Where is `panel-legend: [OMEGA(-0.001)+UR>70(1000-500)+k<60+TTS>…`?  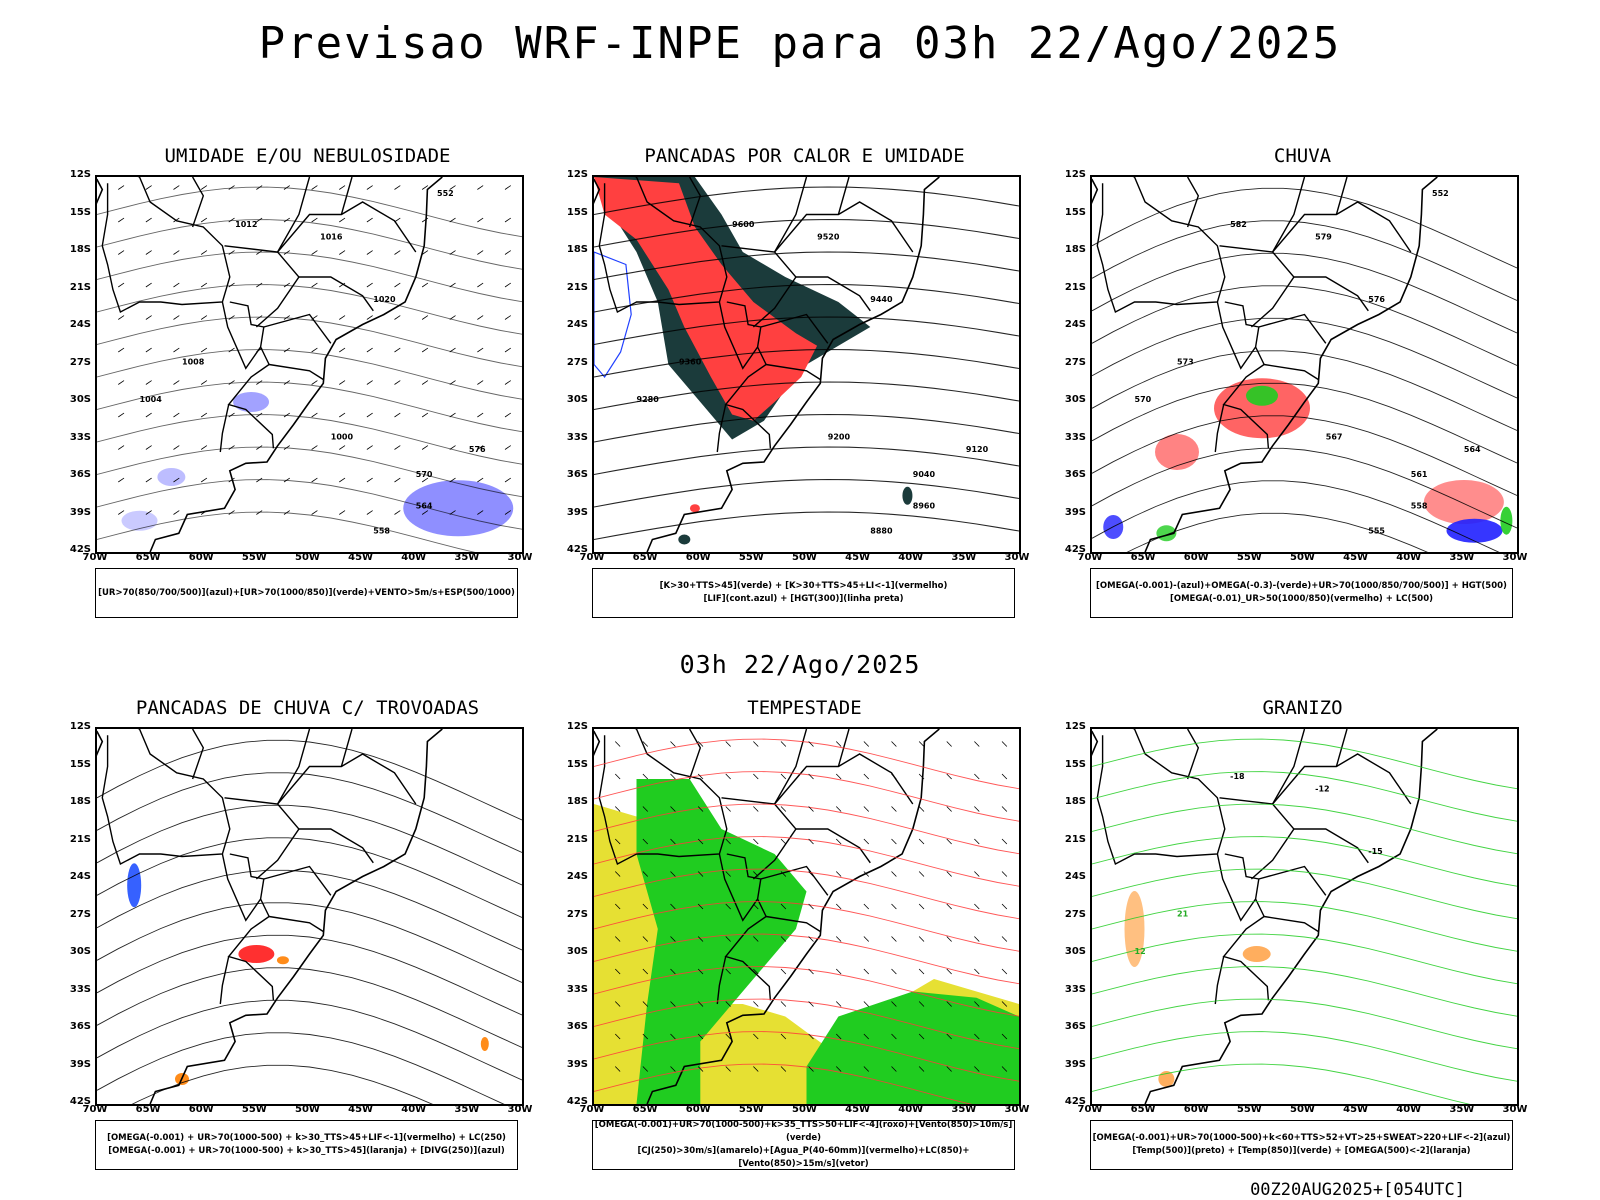 panel-legend: [OMEGA(-0.001)+UR>70(1000-500)+k<60+TTS>… is located at coordinates (1301, 1145).